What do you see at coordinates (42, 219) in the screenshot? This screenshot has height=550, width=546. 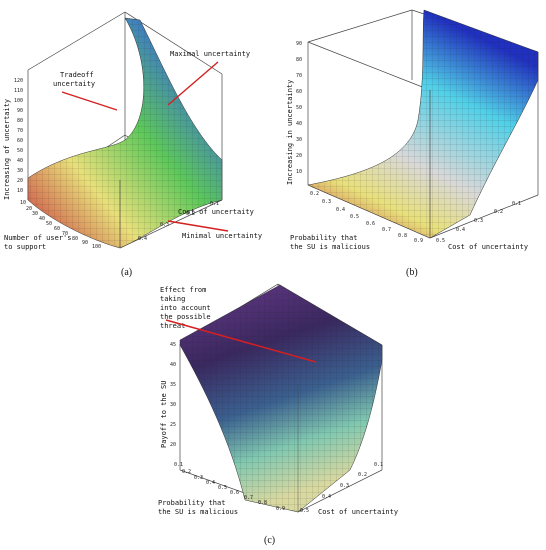 I see `a-ytick: 40` at bounding box center [42, 219].